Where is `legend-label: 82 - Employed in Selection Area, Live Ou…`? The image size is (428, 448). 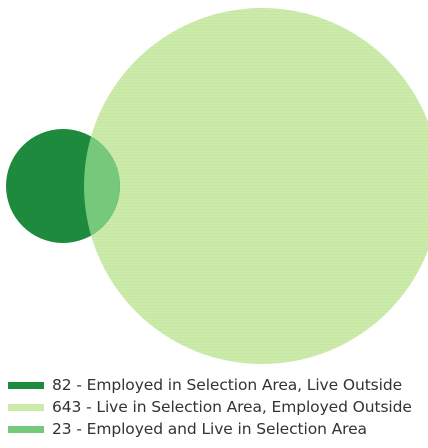 legend-label: 82 - Employed in Selection Area, Live Ou… is located at coordinates (227, 385).